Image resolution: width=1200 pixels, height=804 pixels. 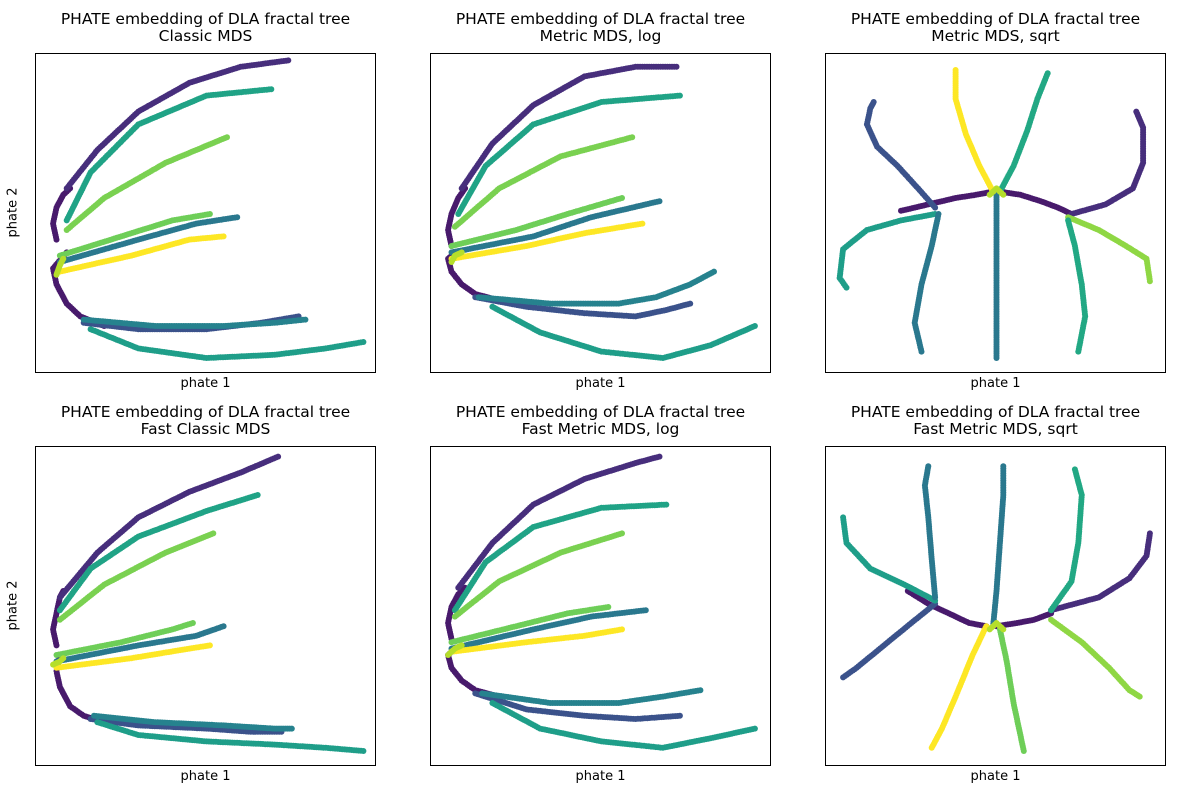 What do you see at coordinates (995, 429) in the screenshot?
I see `chart-subtitle: Fast Metric MDS, sqrt` at bounding box center [995, 429].